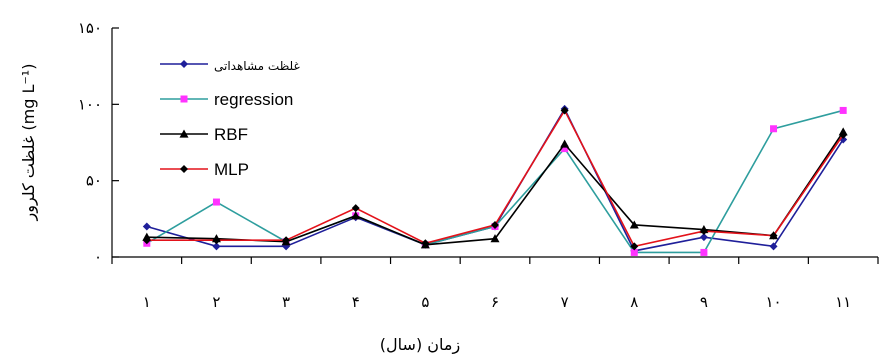  Describe the element at coordinates (565, 302) in the screenshot. I see `x-tick-label: ۷` at that location.